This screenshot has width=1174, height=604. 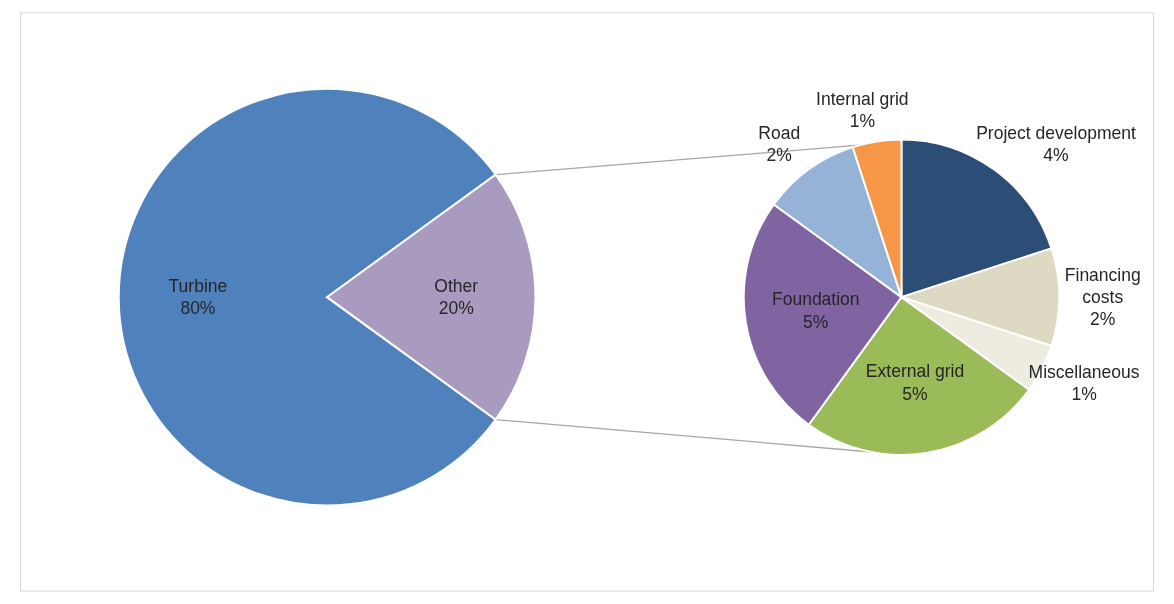 What do you see at coordinates (915, 371) in the screenshot?
I see `slice-label: External grid` at bounding box center [915, 371].